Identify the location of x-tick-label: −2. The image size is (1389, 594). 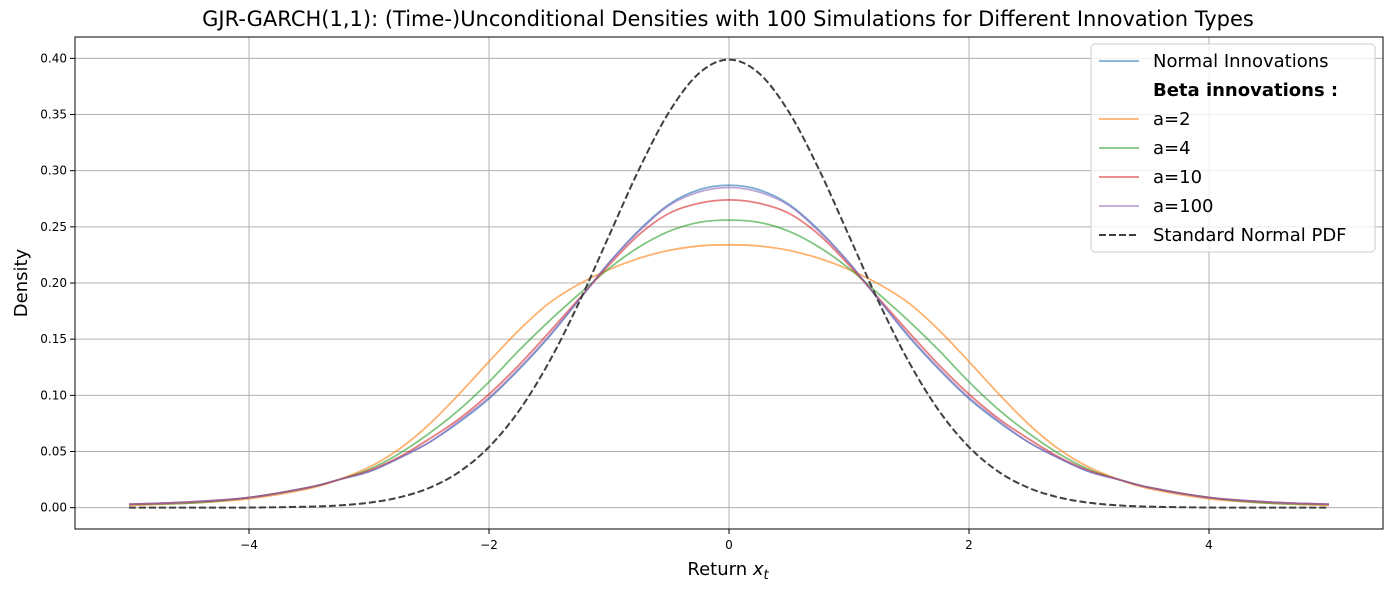
(489, 545).